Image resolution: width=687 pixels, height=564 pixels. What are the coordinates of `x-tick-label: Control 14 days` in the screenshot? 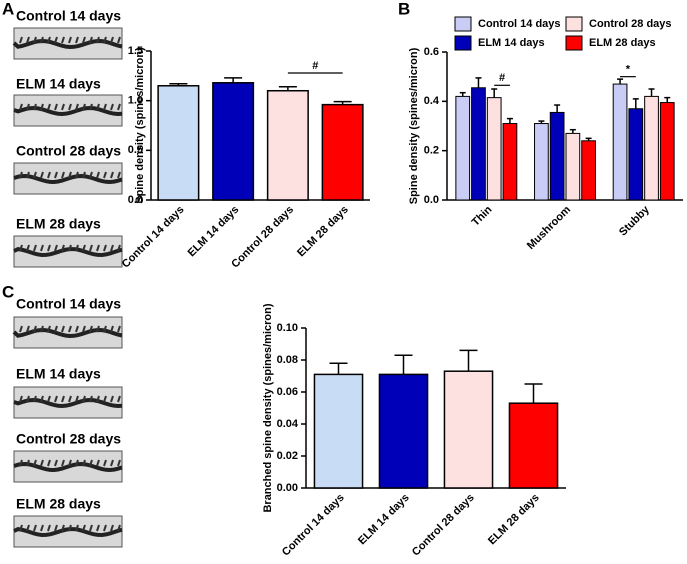 It's located at (153, 237).